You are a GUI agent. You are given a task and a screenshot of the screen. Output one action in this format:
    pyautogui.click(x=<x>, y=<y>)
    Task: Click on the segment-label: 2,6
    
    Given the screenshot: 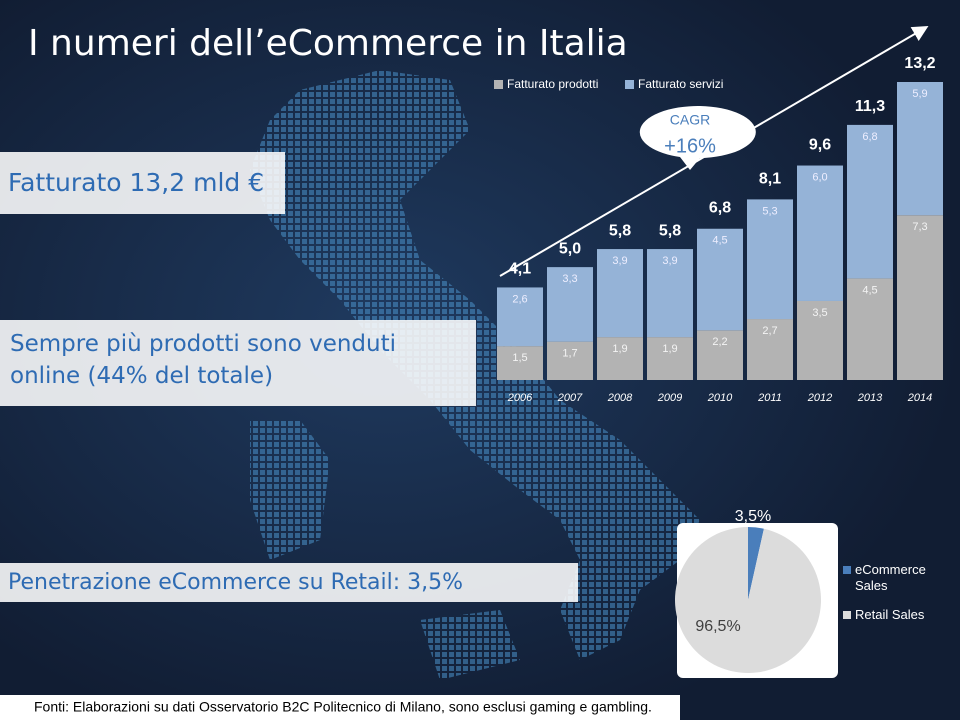 What is the action you would take?
    pyautogui.click(x=519, y=299)
    